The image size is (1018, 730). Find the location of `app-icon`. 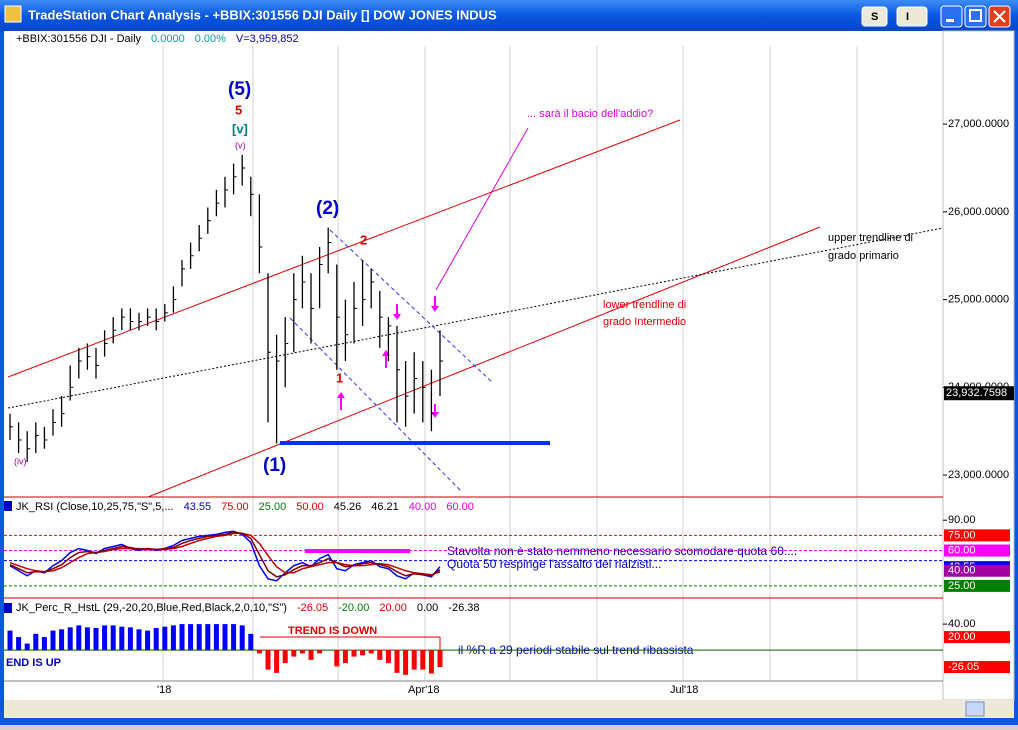

app-icon is located at coordinates (13, 14).